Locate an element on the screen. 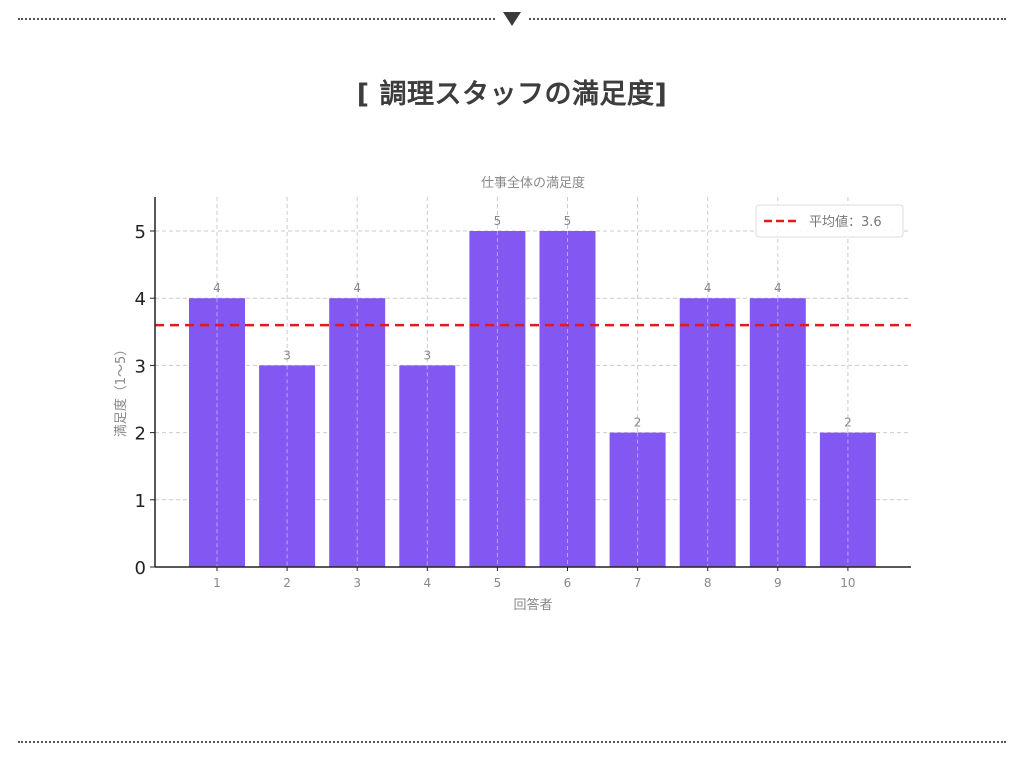 The height and width of the screenshot is (763, 1024). triangle-down-icon is located at coordinates (512, 19).